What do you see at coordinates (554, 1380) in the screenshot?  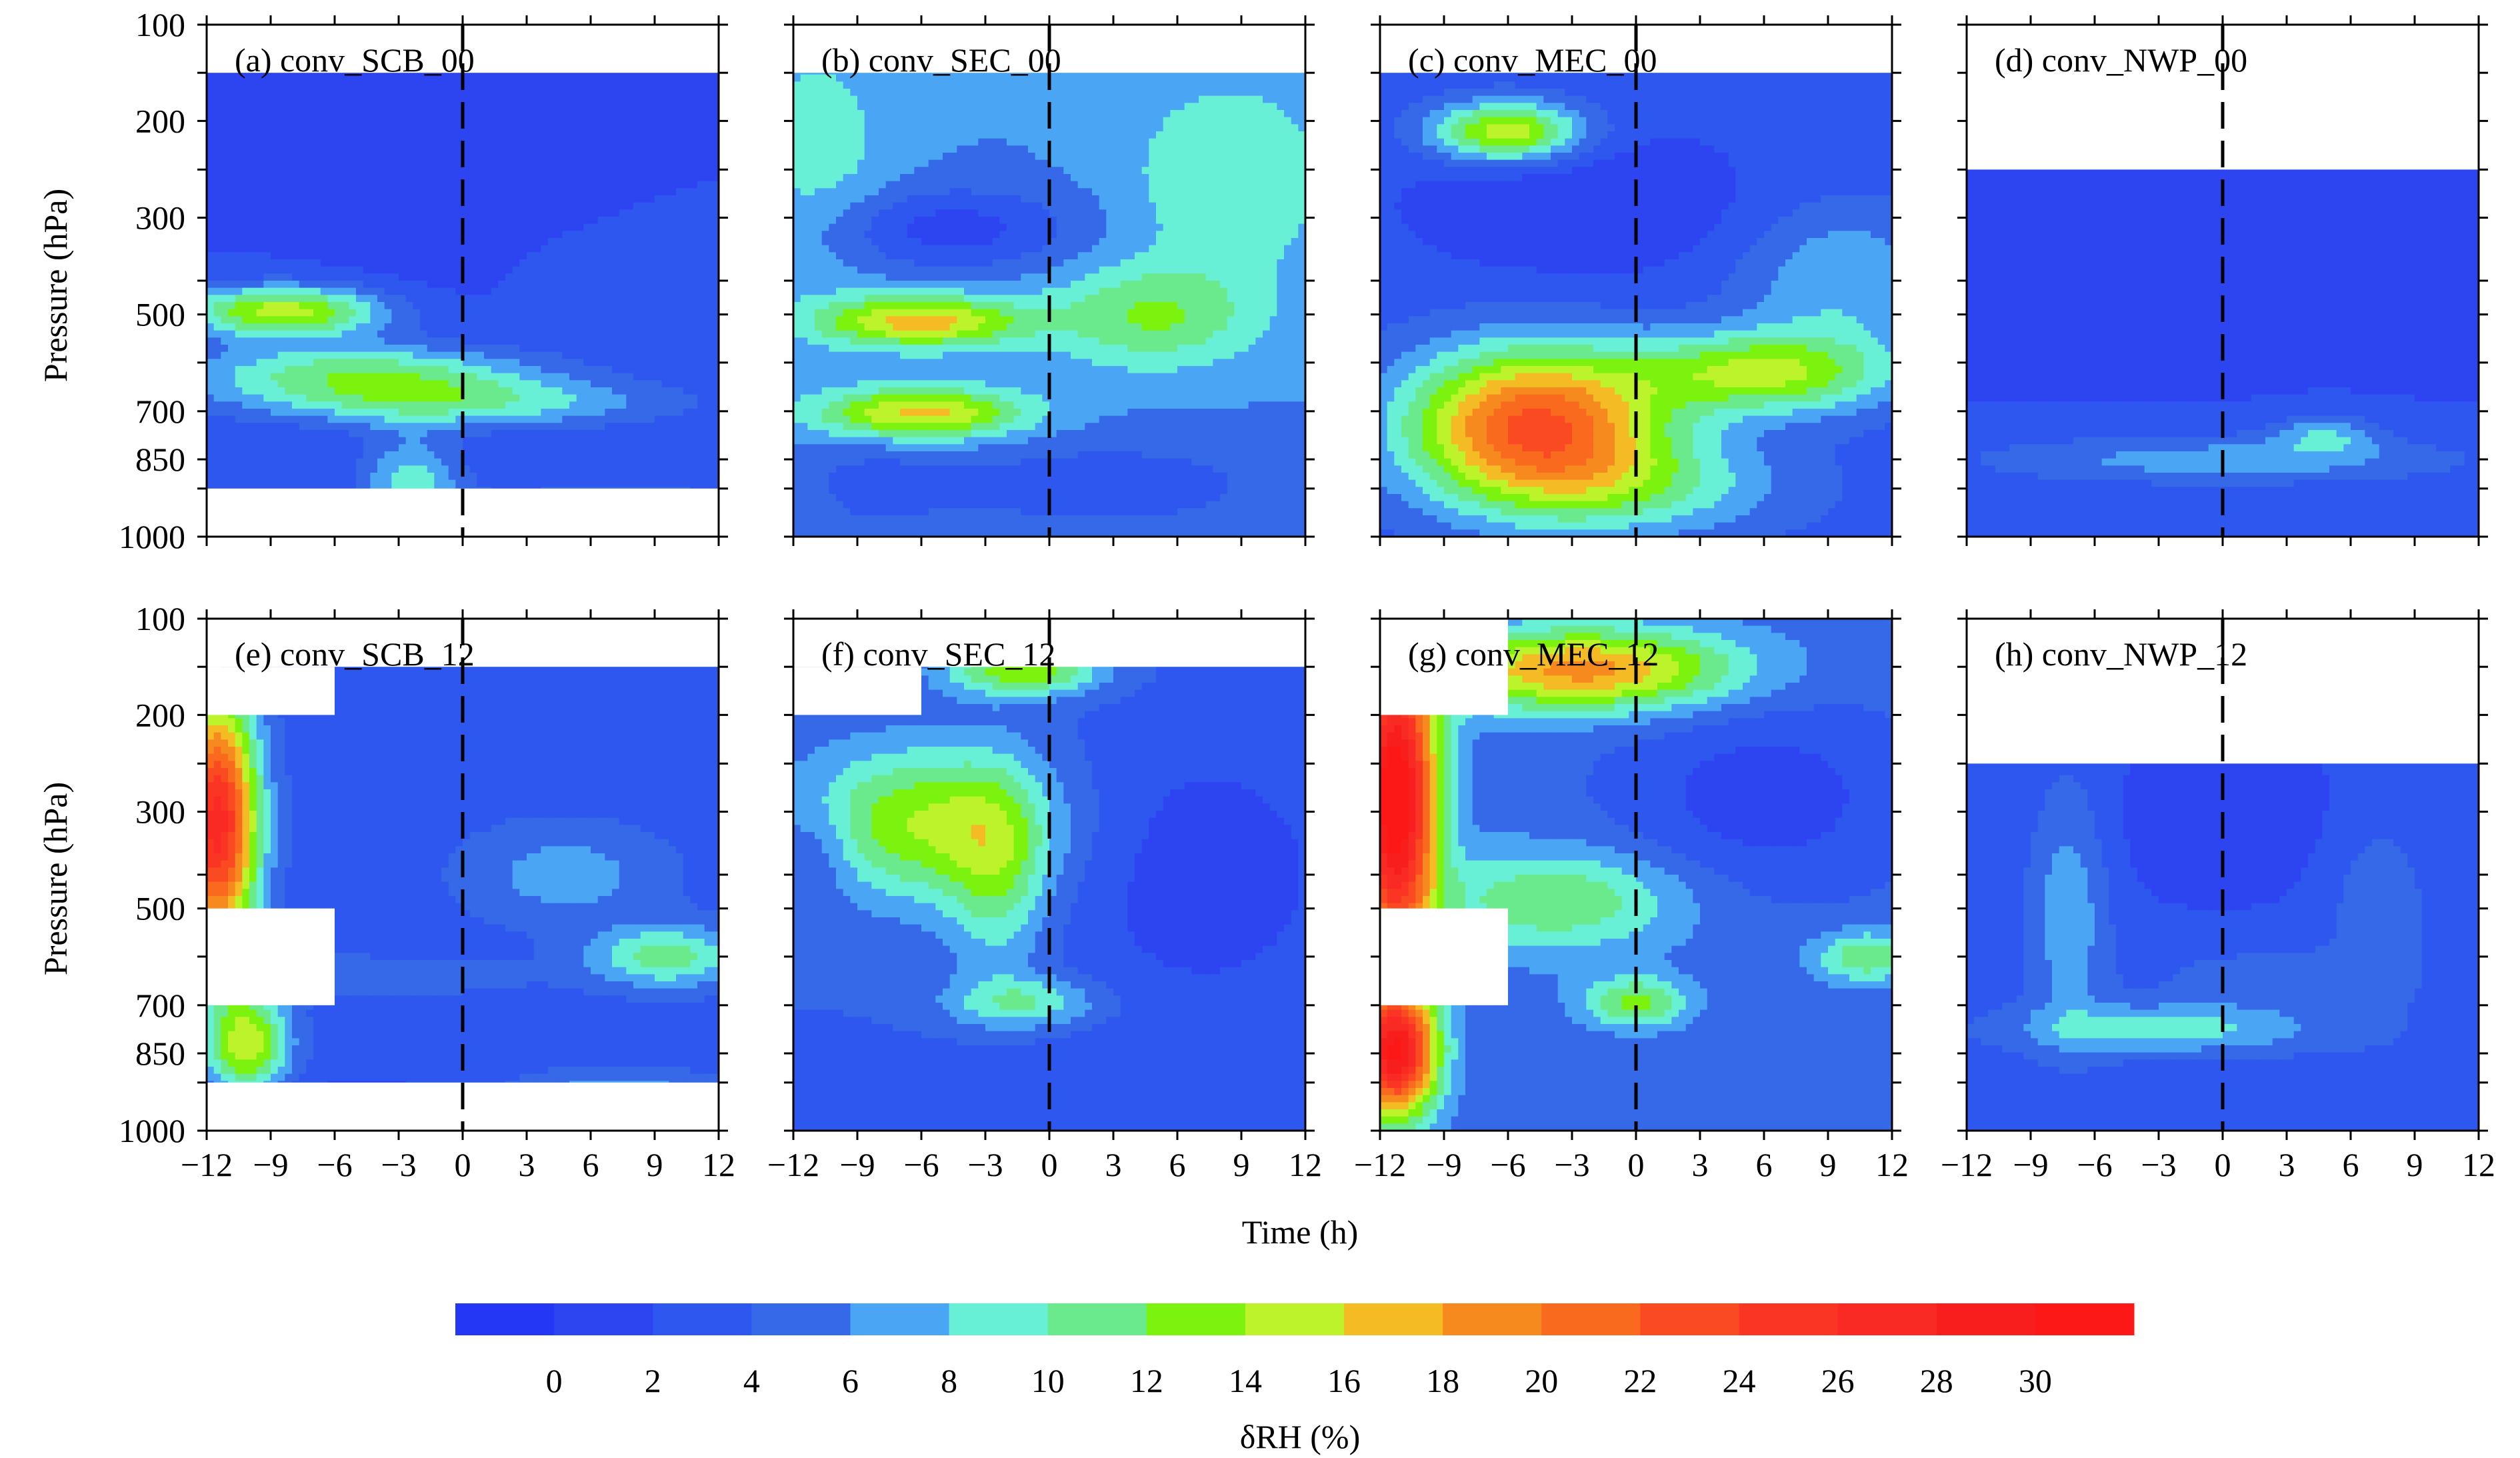 I see `colorbar-tick-label: 0` at bounding box center [554, 1380].